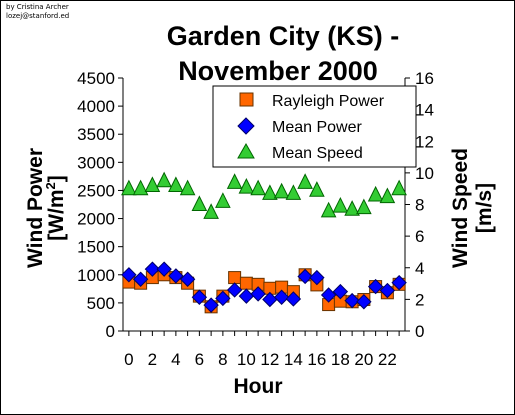  Describe the element at coordinates (258, 386) in the screenshot. I see `x-axis-label: Hour` at that location.